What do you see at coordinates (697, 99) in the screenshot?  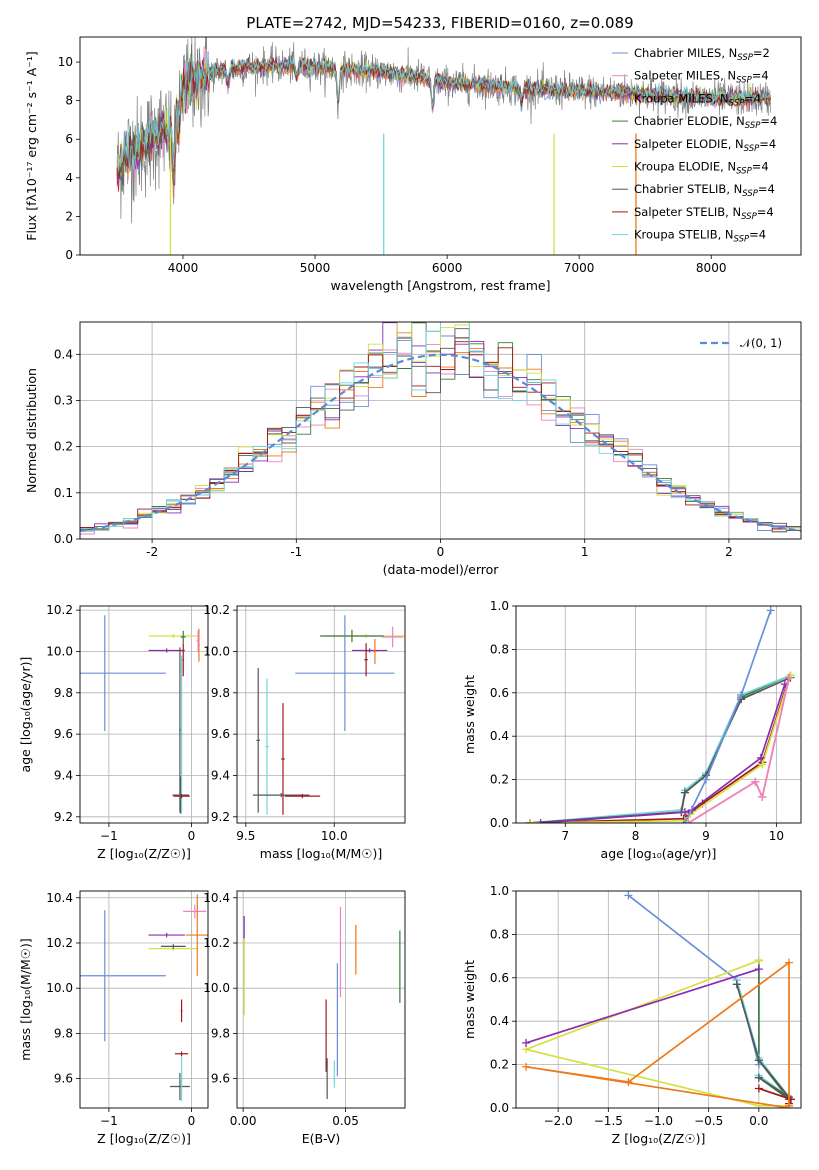 I see `legend-entry: Kroupa MILES, NSSP=4` at bounding box center [697, 99].